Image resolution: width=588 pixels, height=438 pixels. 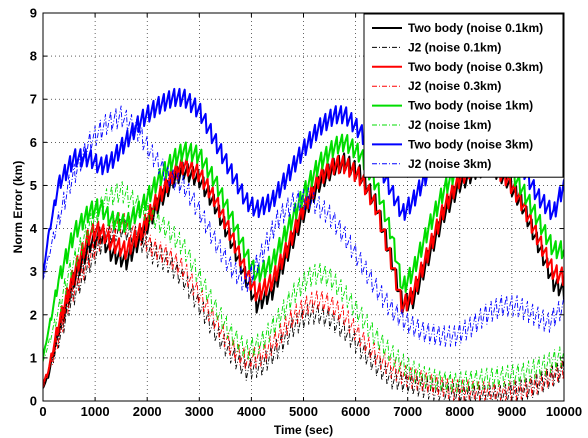 What do you see at coordinates (454, 86) in the screenshot?
I see `legend-label: J2 (noise 0.3km)` at bounding box center [454, 86].